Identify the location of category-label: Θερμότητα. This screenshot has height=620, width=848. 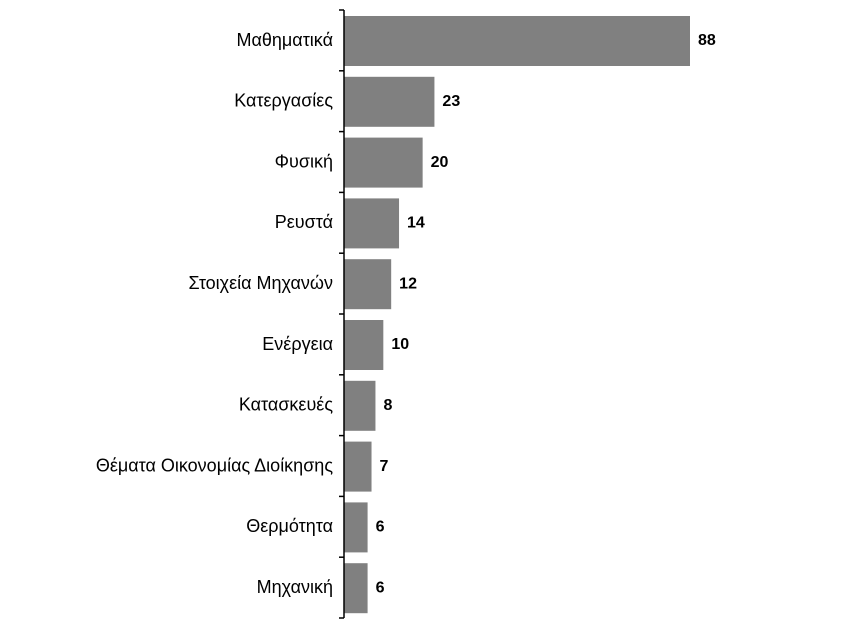
(289, 526).